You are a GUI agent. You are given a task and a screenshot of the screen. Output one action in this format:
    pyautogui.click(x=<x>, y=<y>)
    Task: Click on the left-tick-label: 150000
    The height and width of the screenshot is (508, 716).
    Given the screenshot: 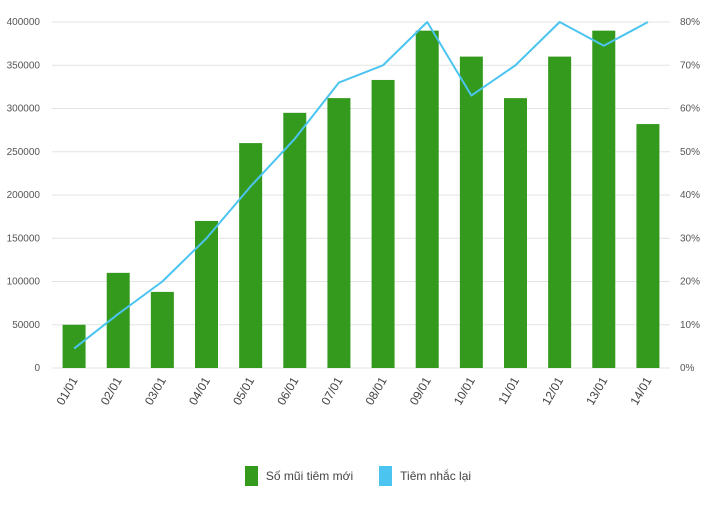 What is the action you would take?
    pyautogui.click(x=24, y=238)
    